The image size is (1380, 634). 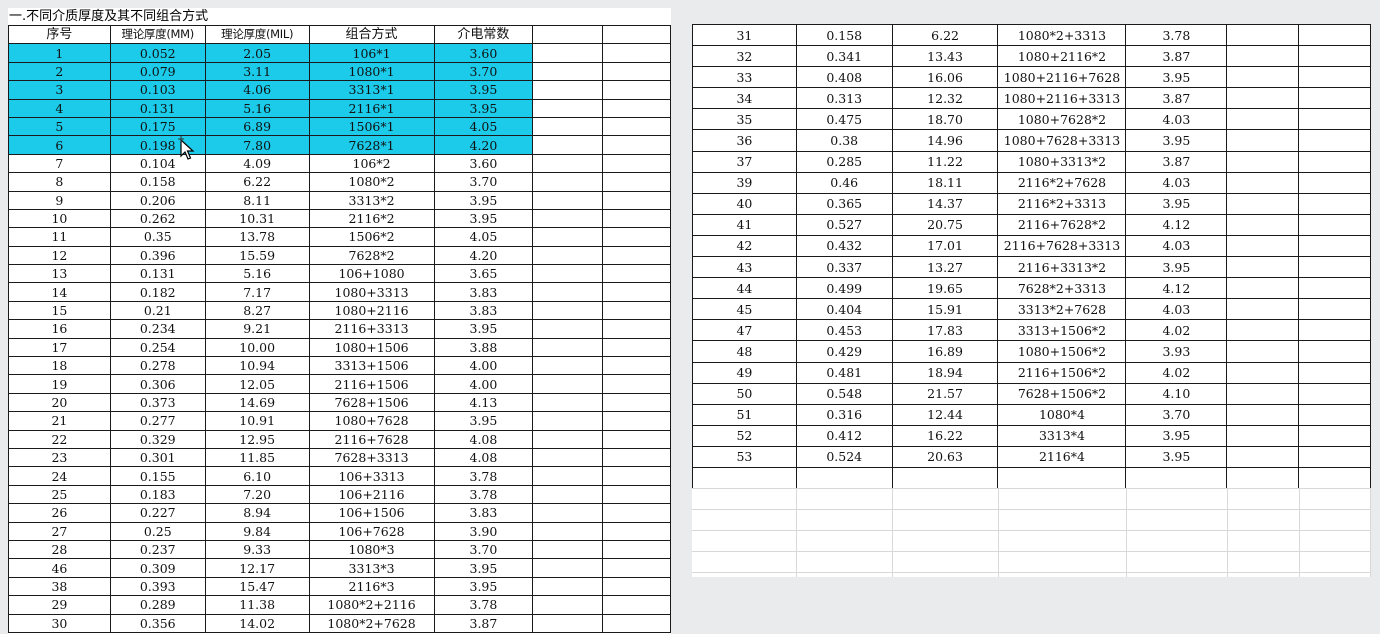 What do you see at coordinates (371, 568) in the screenshot?
I see `cell-combination: 3313*3` at bounding box center [371, 568].